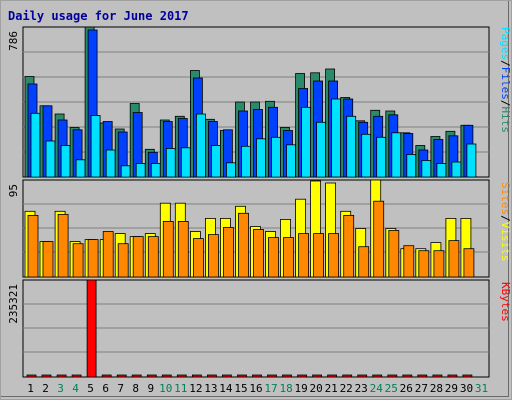  Describe the element at coordinates (165, 388) in the screenshot. I see `x-tick-label: 10` at that location.